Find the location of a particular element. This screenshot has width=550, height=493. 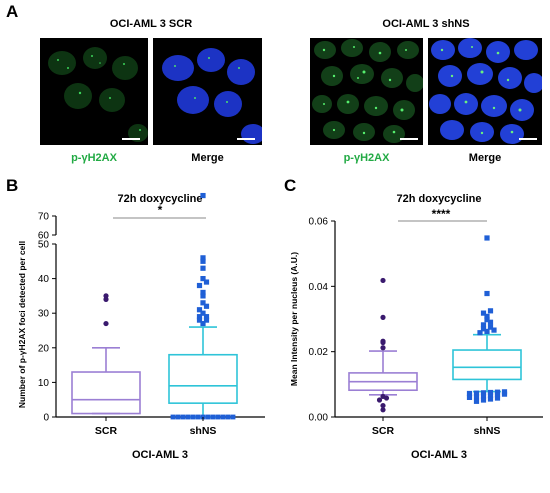

micrograph-group-title-scr: OCI-AML 3 SCR is located at coordinates (151, 24).